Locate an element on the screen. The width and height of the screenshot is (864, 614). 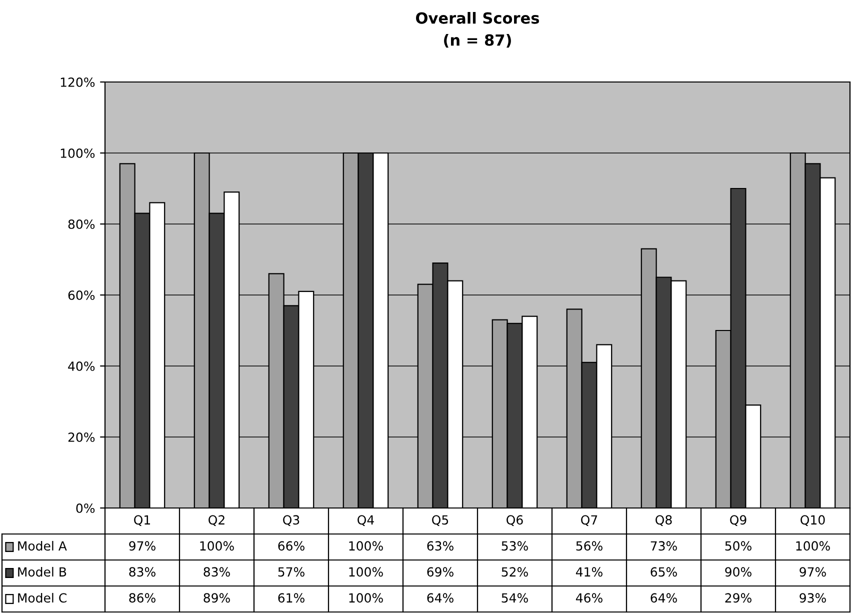
data-label: 61% is located at coordinates (291, 598).